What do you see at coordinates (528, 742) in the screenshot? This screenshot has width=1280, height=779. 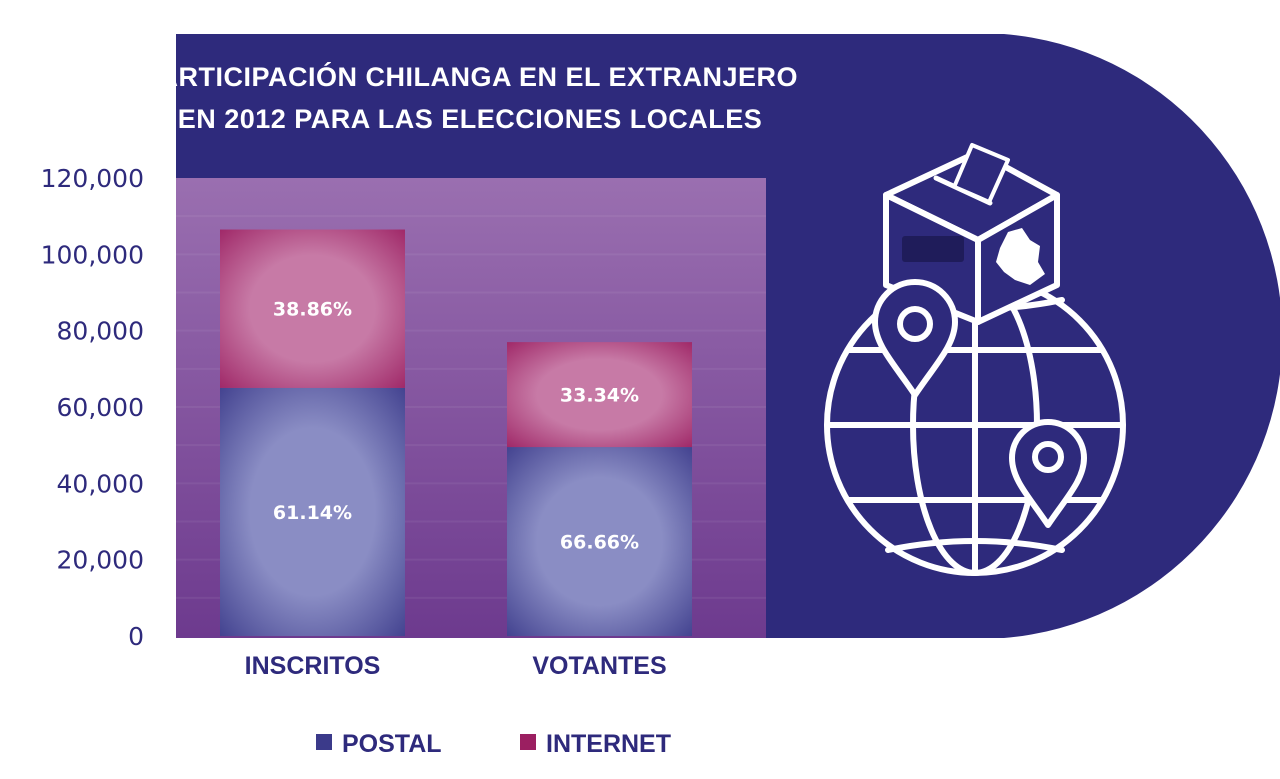 I see `legend-swatch-internet` at bounding box center [528, 742].